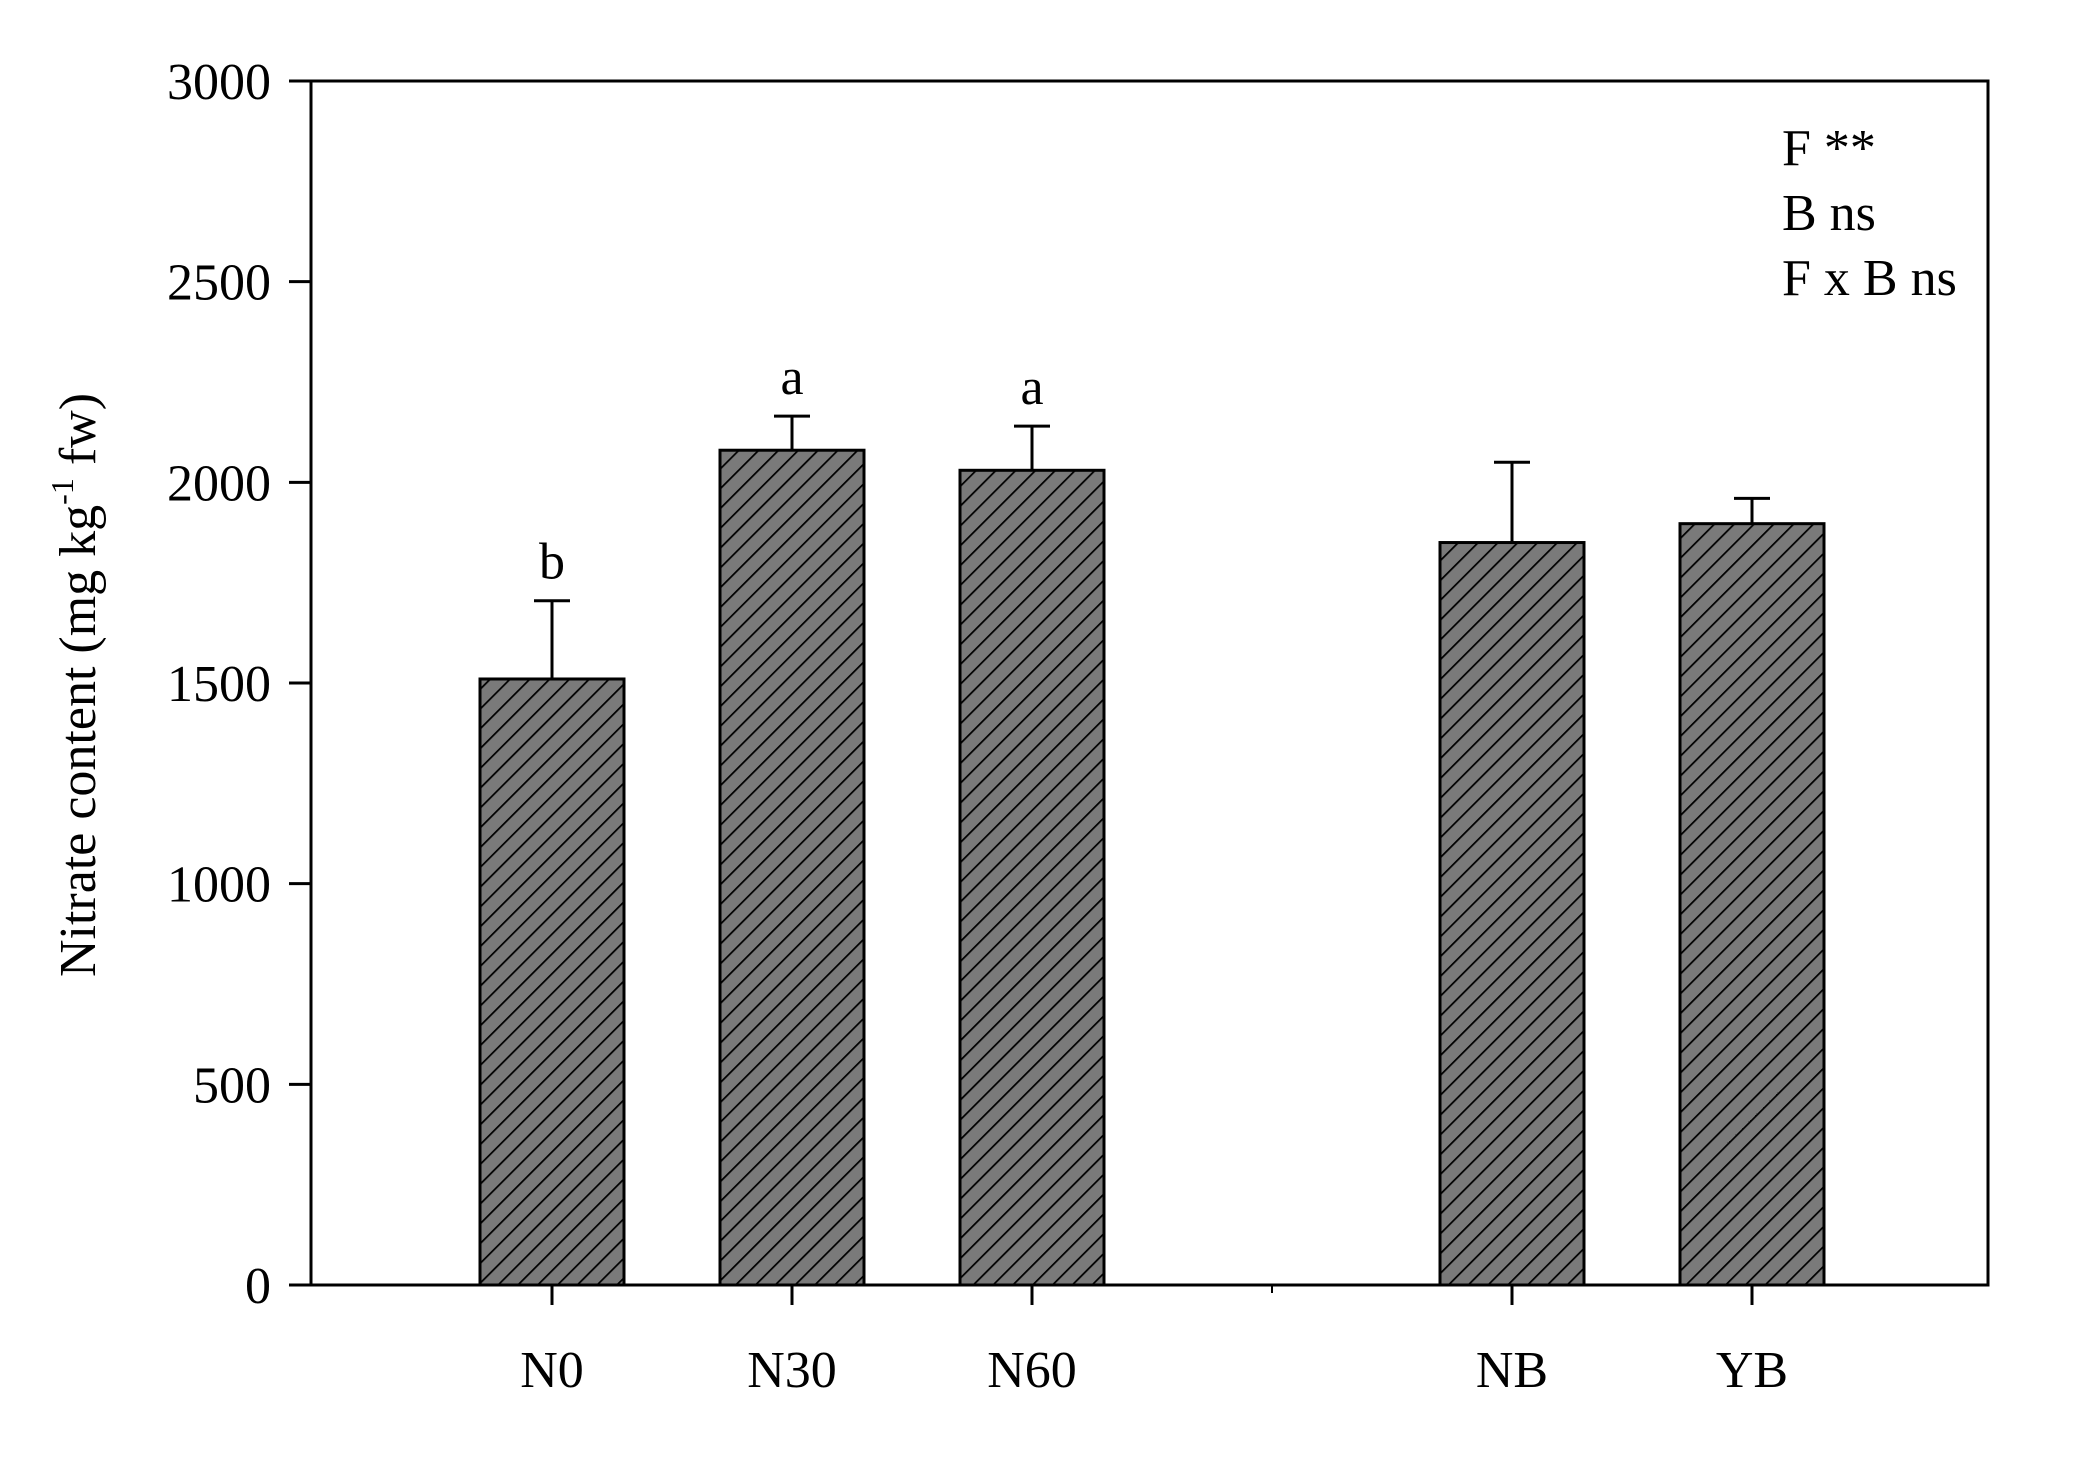 The image size is (2100, 1484). Describe the element at coordinates (1752, 1370) in the screenshot. I see `x-tick-label-yb: YB` at that location.